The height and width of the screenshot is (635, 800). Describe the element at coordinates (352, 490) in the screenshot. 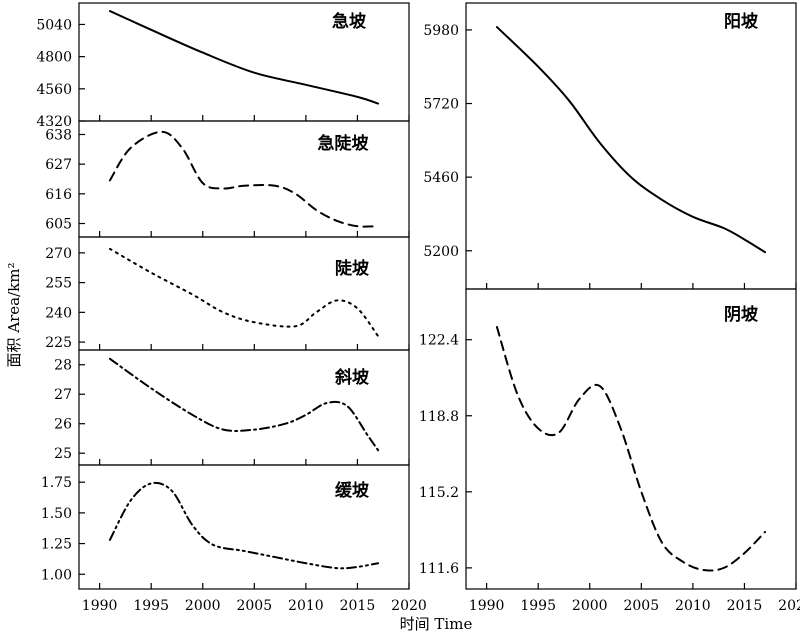

I see `gentle-slope-label: 缓坡` at that location.